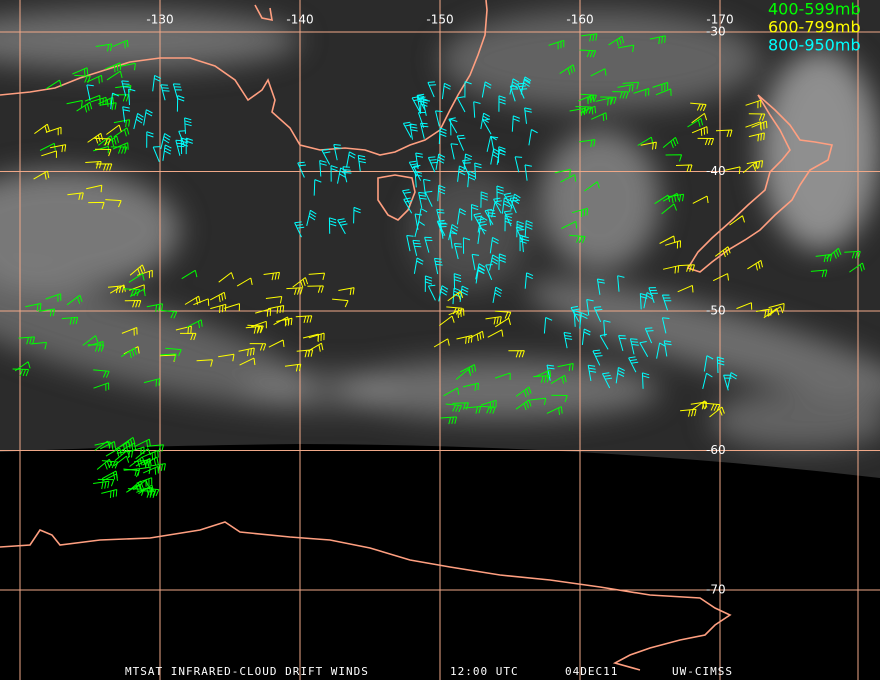 This screenshot has height=680, width=880. Describe the element at coordinates (814, 9) in the screenshot. I see `legend-label: 400-599mb` at that location.